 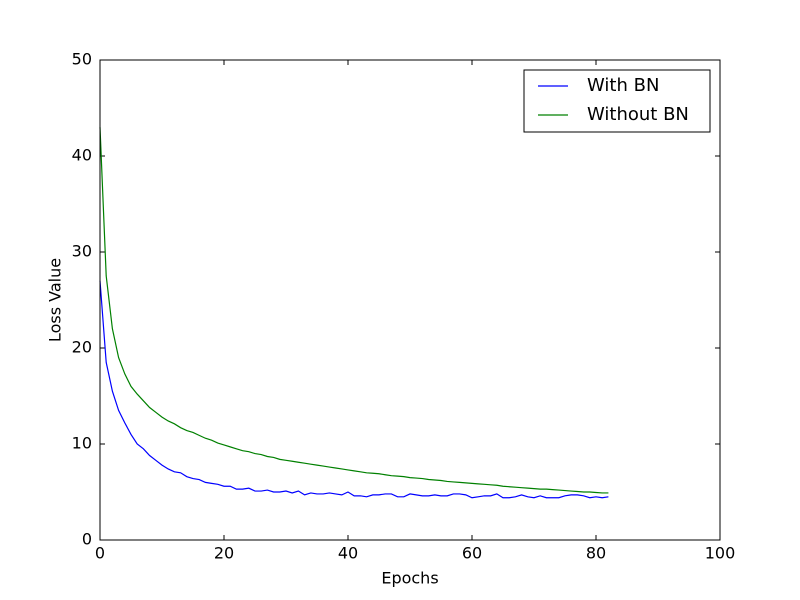 What do you see at coordinates (409, 578) in the screenshot?
I see `x-axis-label: Epochs` at bounding box center [409, 578].